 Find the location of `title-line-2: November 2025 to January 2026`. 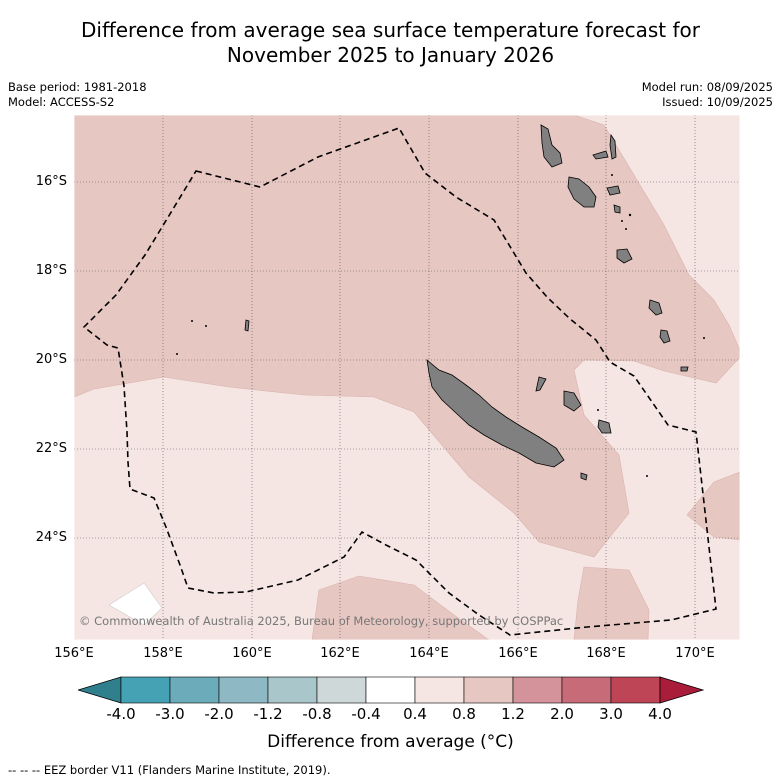

title-line-2: November 2025 to January 2026 is located at coordinates (390, 55).